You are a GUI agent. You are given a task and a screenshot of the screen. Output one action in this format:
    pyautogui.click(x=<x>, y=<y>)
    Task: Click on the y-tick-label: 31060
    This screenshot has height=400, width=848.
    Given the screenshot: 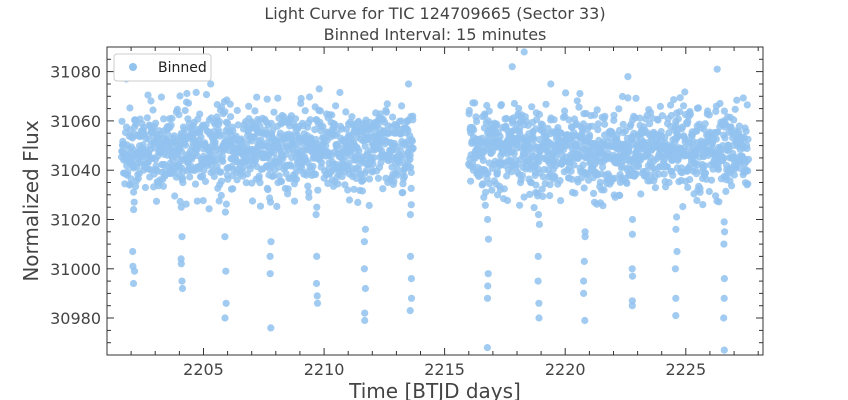 What is the action you would take?
    pyautogui.click(x=75, y=121)
    